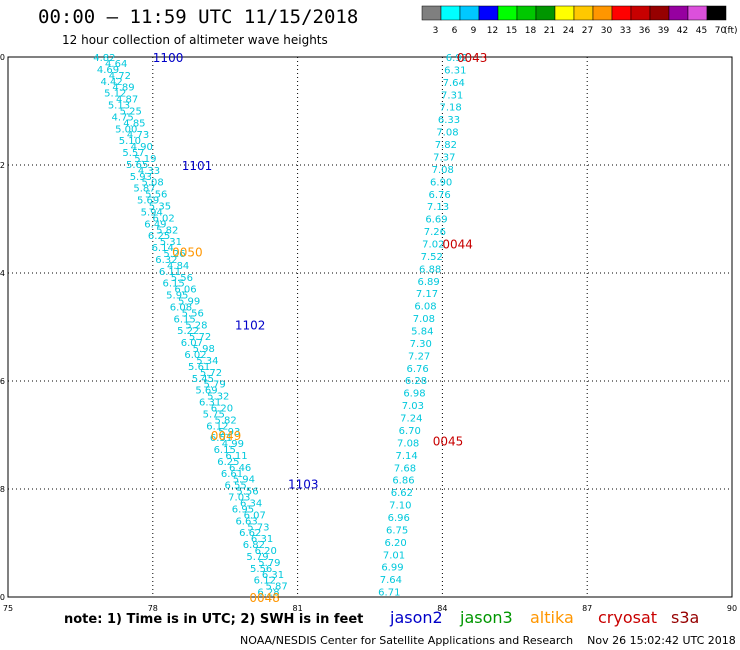 The width and height of the screenshot is (740, 650). Describe the element at coordinates (419, 356) in the screenshot. I see `wave-height-point: 7.27` at that location.